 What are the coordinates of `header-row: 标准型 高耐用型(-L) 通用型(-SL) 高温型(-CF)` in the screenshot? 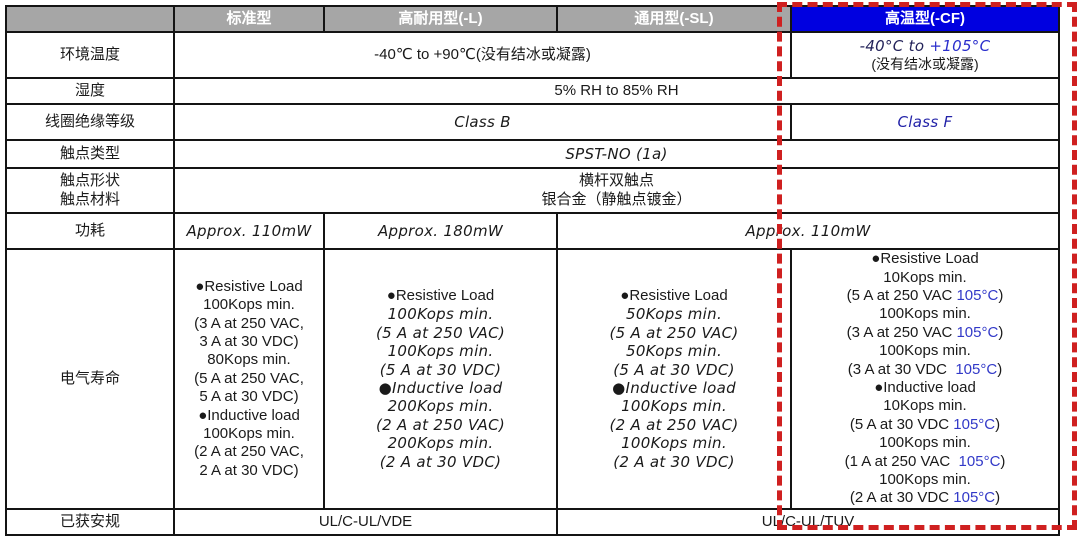 It's located at (532, 19).